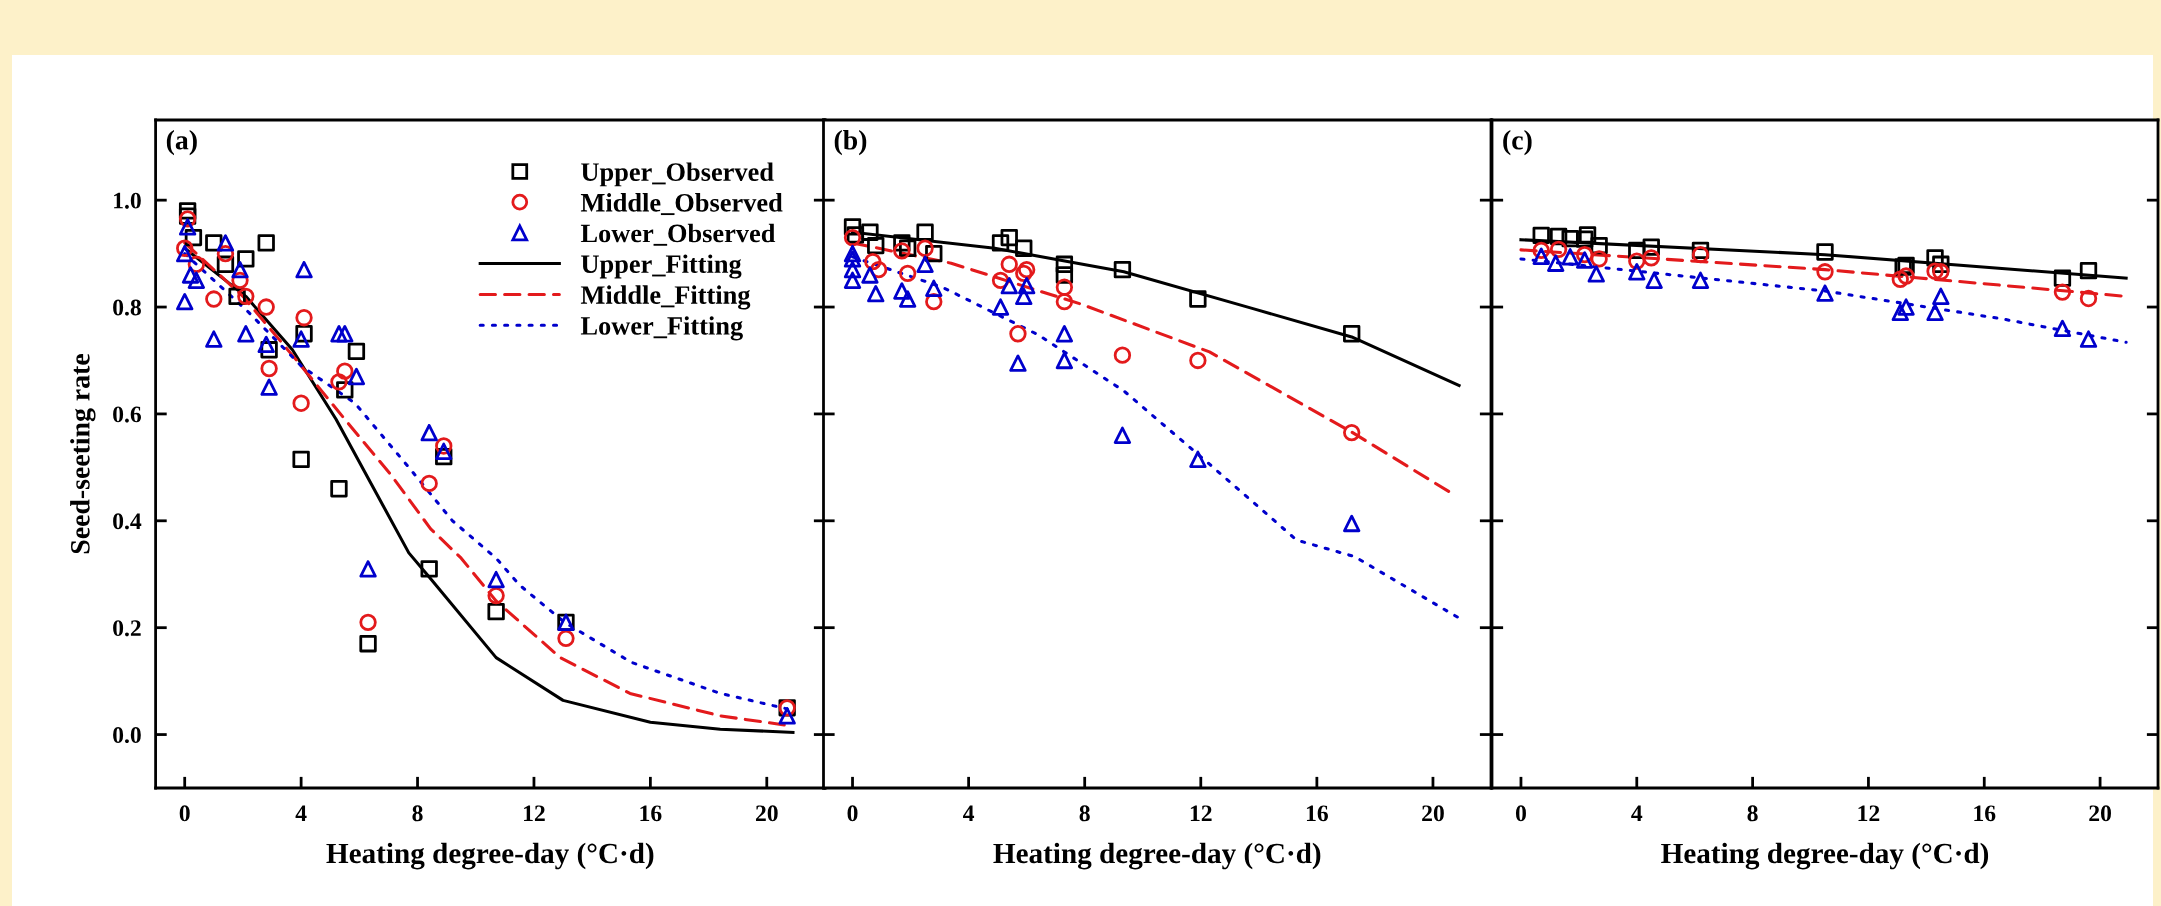 This screenshot has width=2161, height=906. What do you see at coordinates (127, 628) in the screenshot?
I see `y-tick-label: 0.2` at bounding box center [127, 628].